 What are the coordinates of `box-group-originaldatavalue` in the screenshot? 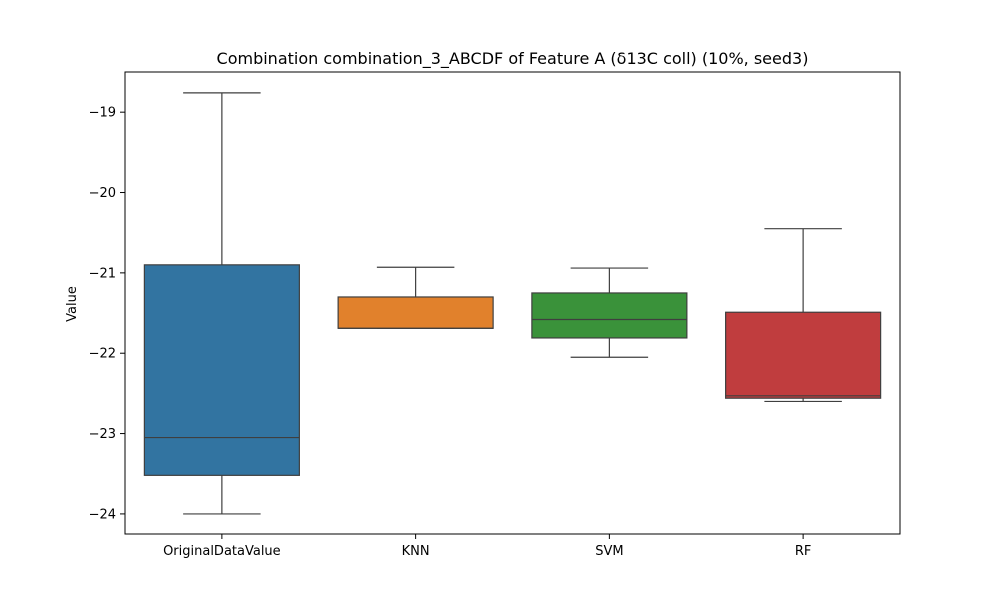 It's located at (221, 303).